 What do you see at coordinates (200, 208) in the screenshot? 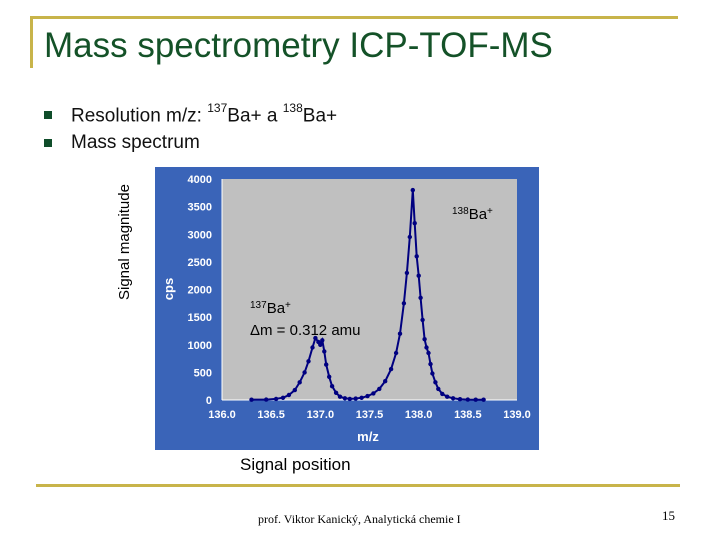
I see `y-tick-label: 3500` at bounding box center [200, 208].